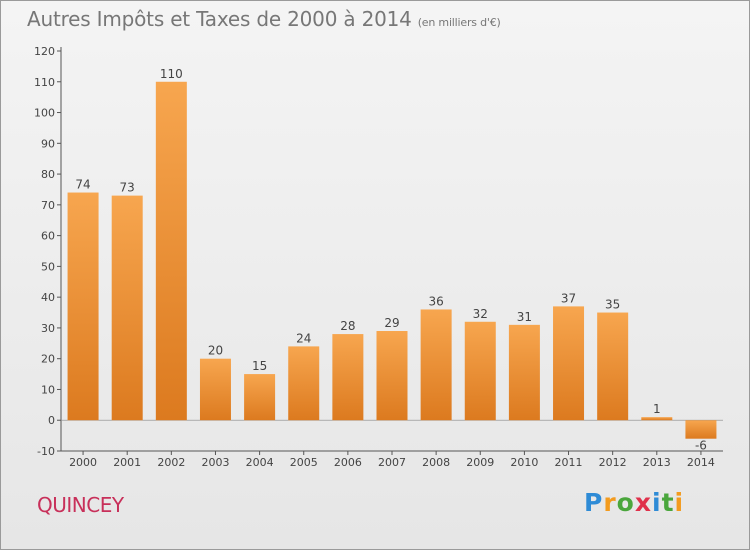  Describe the element at coordinates (657, 409) in the screenshot. I see `data-label: 1` at that location.